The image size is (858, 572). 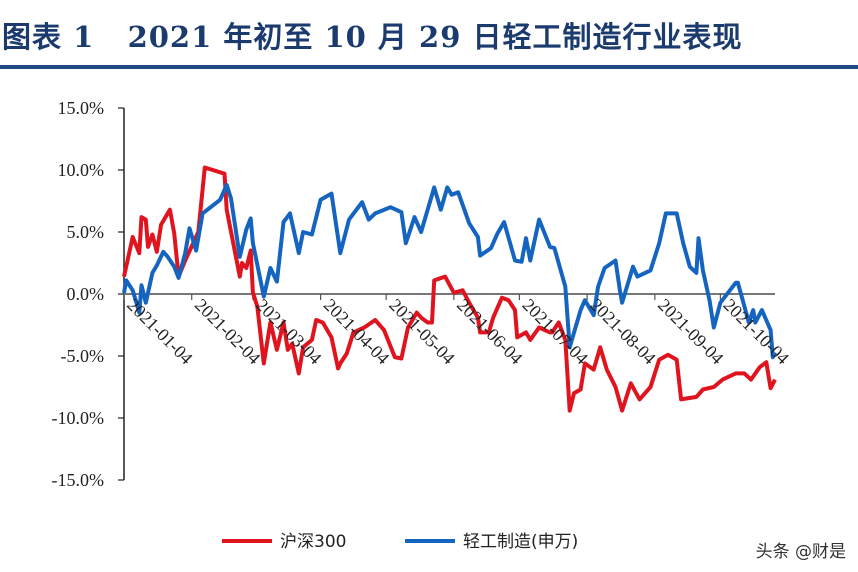 I want to click on x-tick-label: 2021-02-04, so click(x=228, y=332).